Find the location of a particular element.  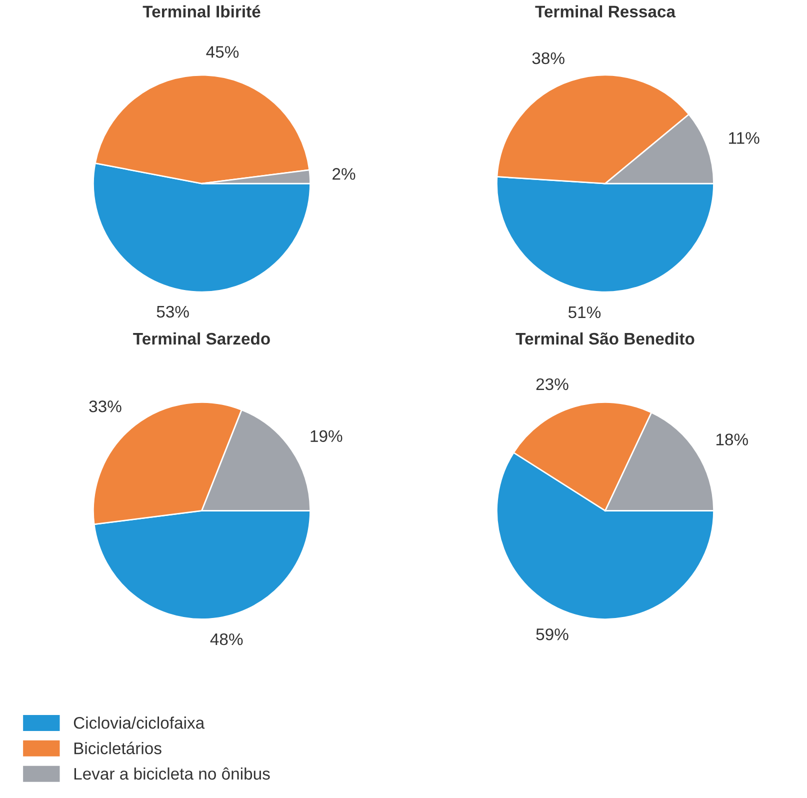

chart-title: Terminal Sarzedo is located at coordinates (201, 338).